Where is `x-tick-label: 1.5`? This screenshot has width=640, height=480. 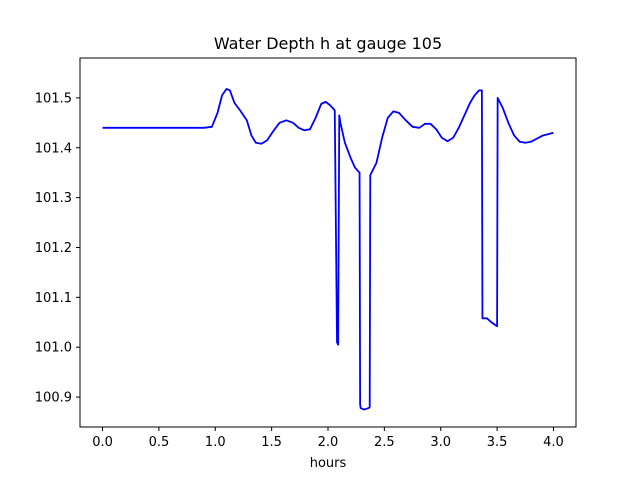
x-tick-label: 1.5 is located at coordinates (271, 442).